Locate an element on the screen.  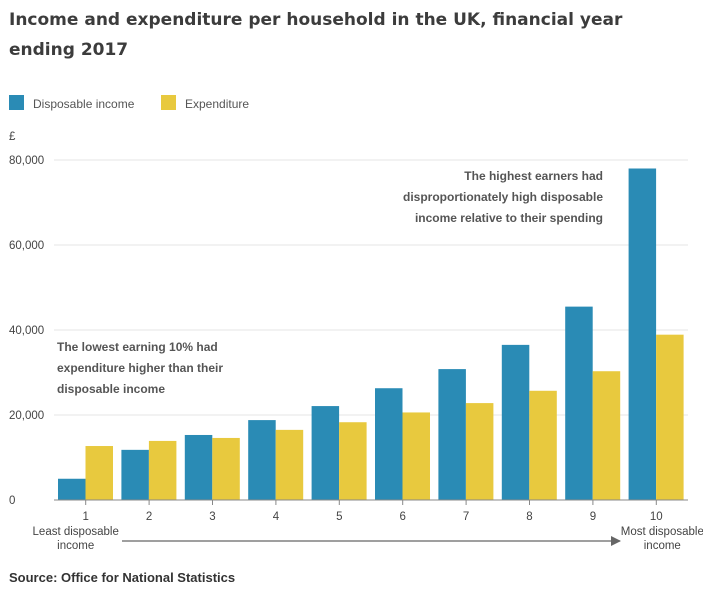
y-tick-label: 20,000 is located at coordinates (26, 416).